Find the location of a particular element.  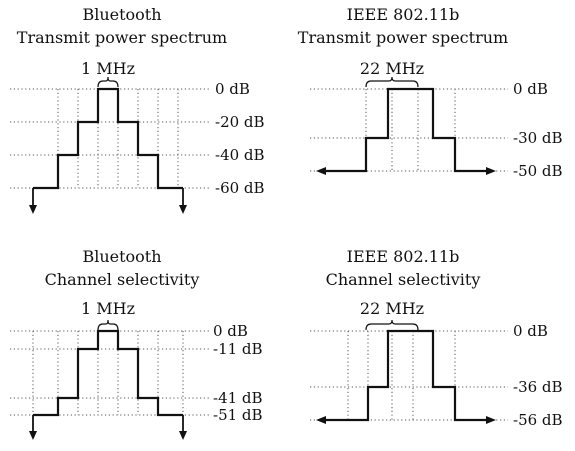

level-label: -40 dB is located at coordinates (240, 155).